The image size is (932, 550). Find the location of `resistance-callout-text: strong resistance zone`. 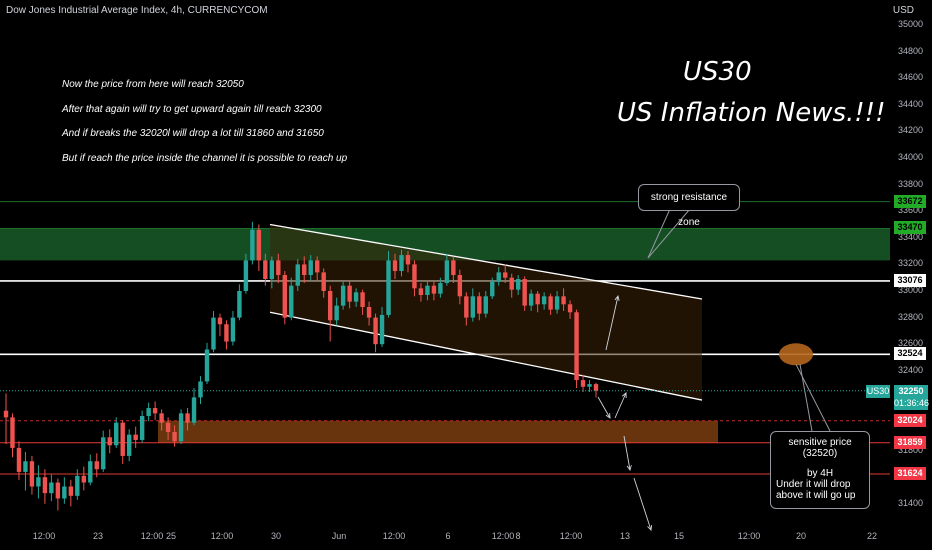

resistance-callout-text: strong resistance zone is located at coordinates (689, 210).